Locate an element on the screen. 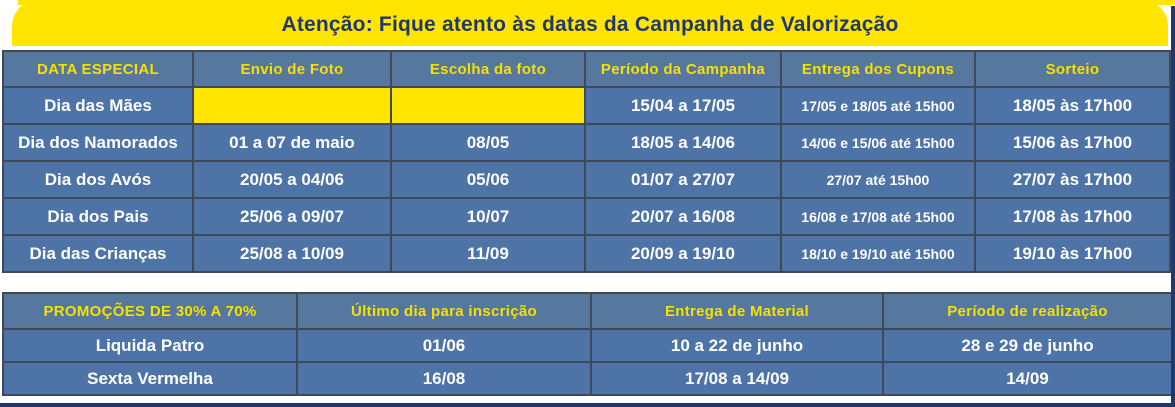 This screenshot has width=1175, height=407. table-cell: 16/08 is located at coordinates (444, 378).